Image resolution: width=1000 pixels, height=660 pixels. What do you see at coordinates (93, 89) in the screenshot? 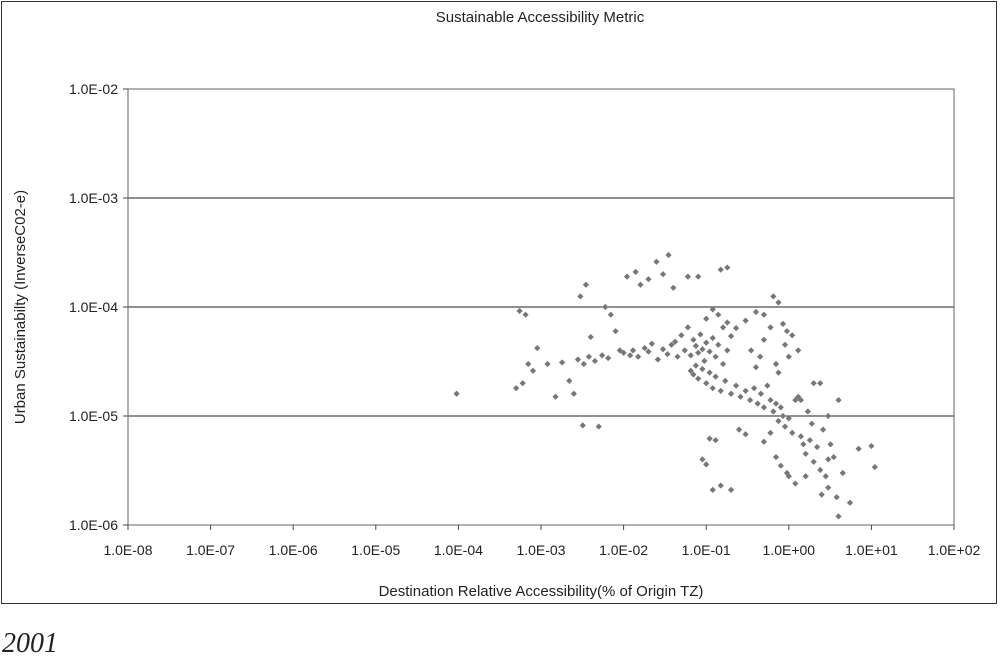
I see `y-tick-label: 1.0E-02` at bounding box center [93, 89].